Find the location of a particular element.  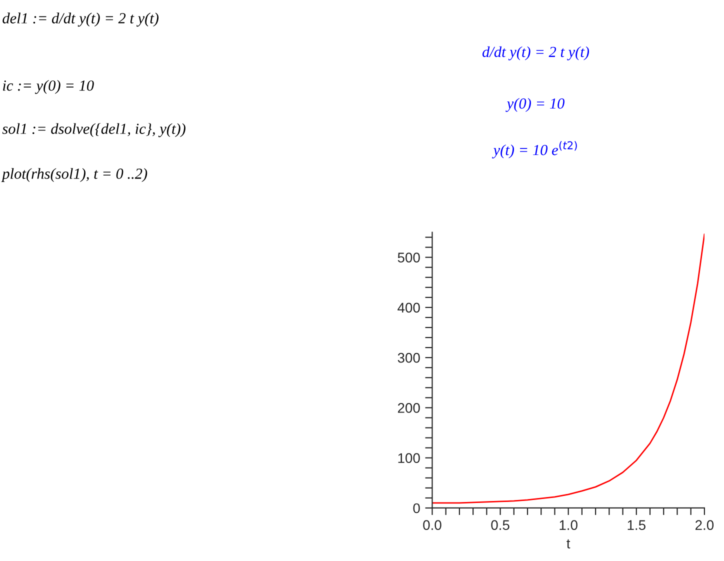

x-tick-label: 2.0 is located at coordinates (705, 525).